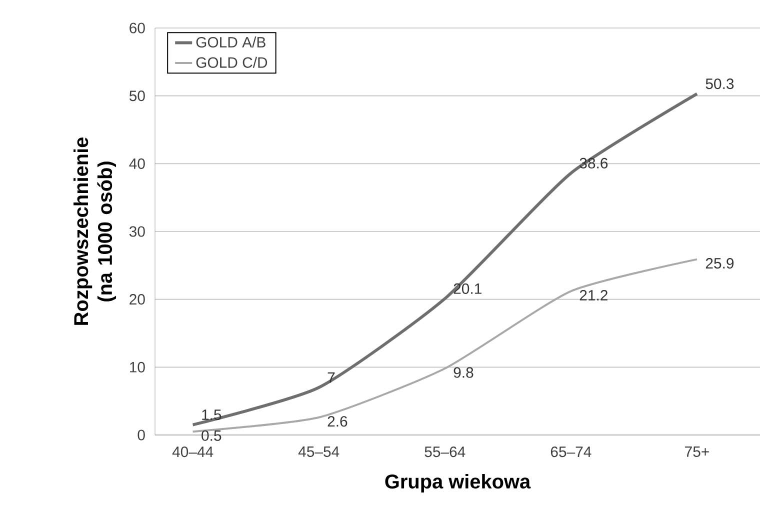 The width and height of the screenshot is (764, 516). Describe the element at coordinates (464, 372) in the screenshot. I see `data-label: 9.8` at that location.